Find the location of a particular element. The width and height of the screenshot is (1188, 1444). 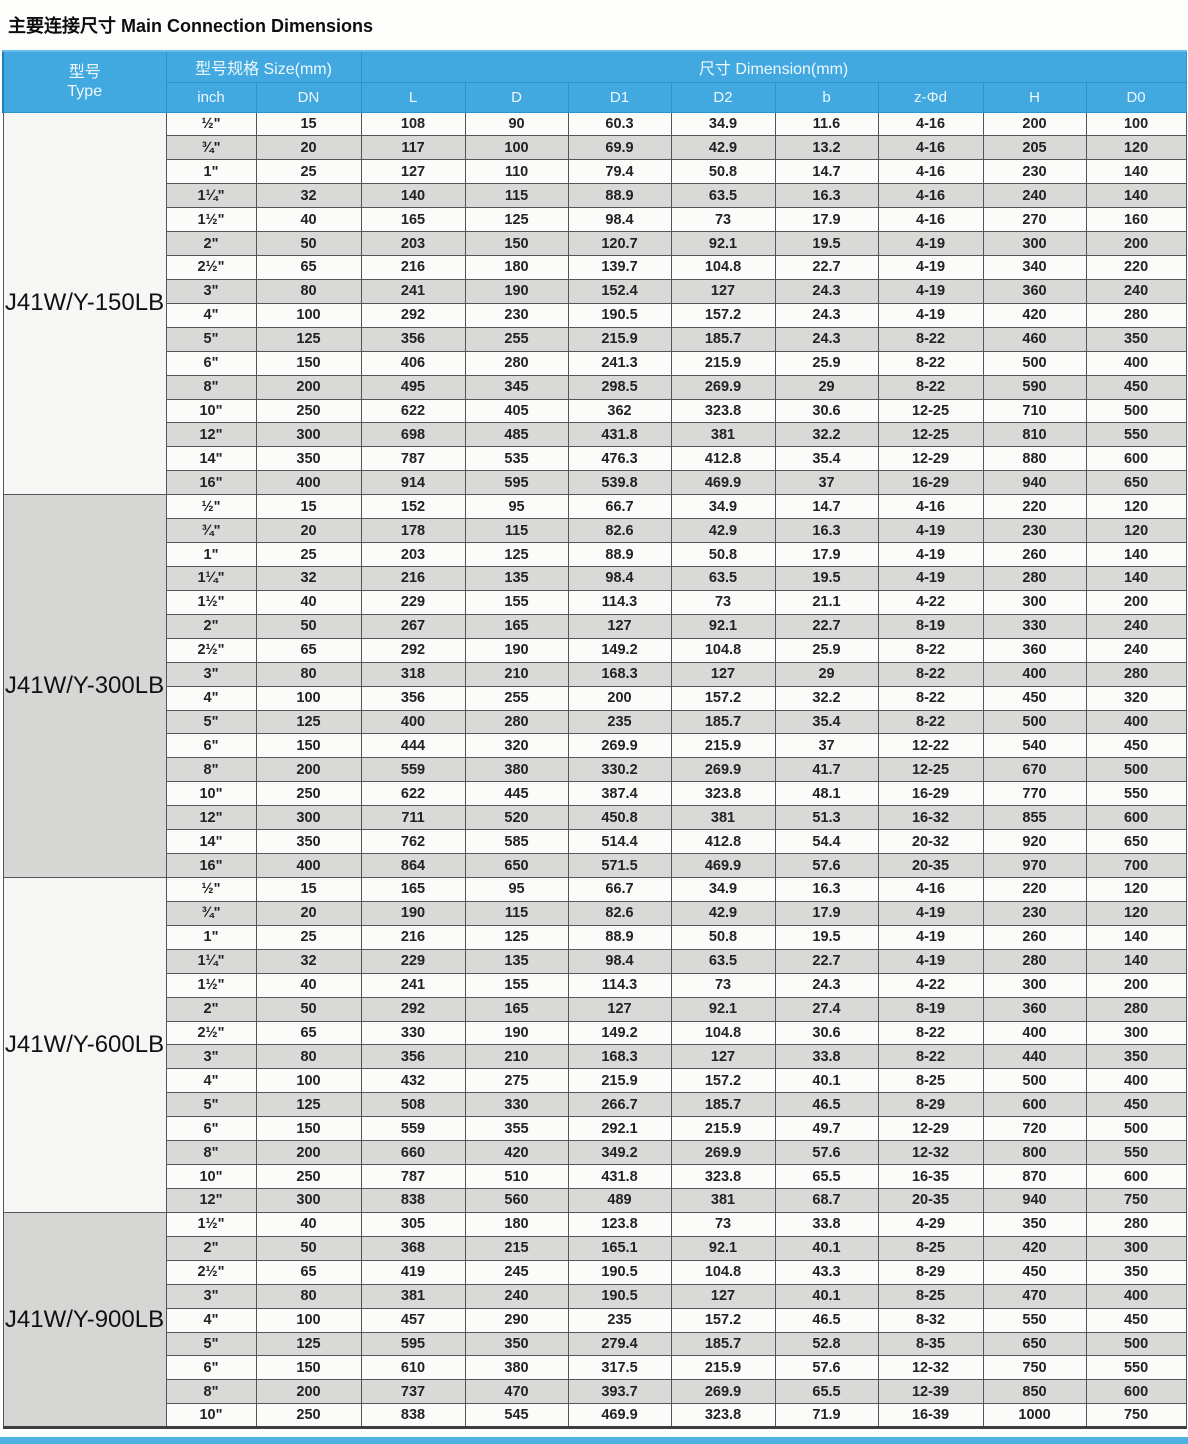

cell-l: 108 is located at coordinates (413, 124).